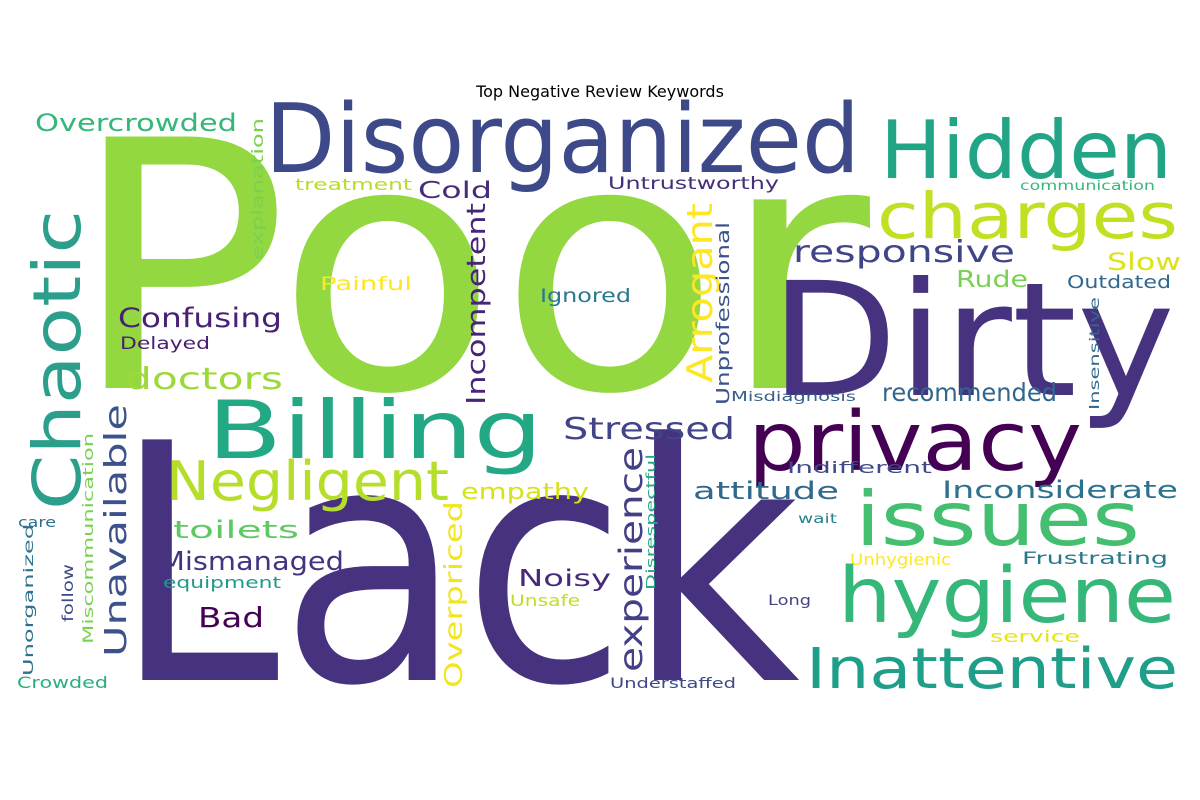 The width and height of the screenshot is (1200, 800). I want to click on word-bad: Bad, so click(231, 617).